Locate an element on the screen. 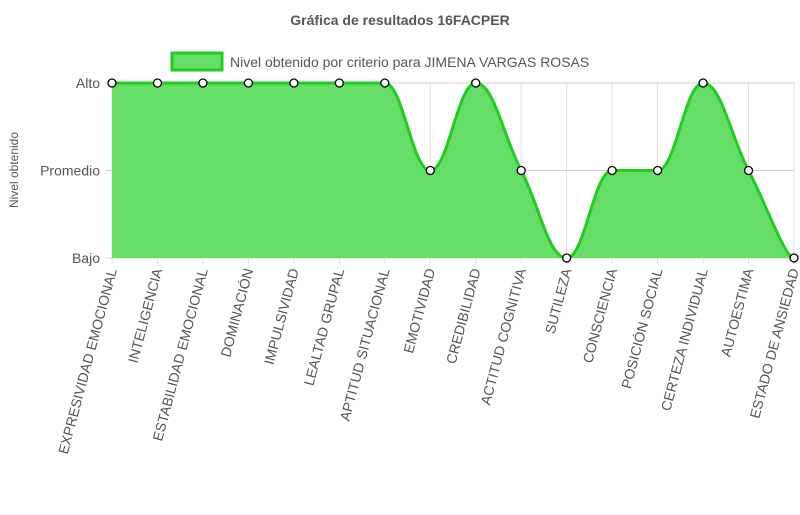 The height and width of the screenshot is (515, 800). legend-swatch is located at coordinates (197, 61).